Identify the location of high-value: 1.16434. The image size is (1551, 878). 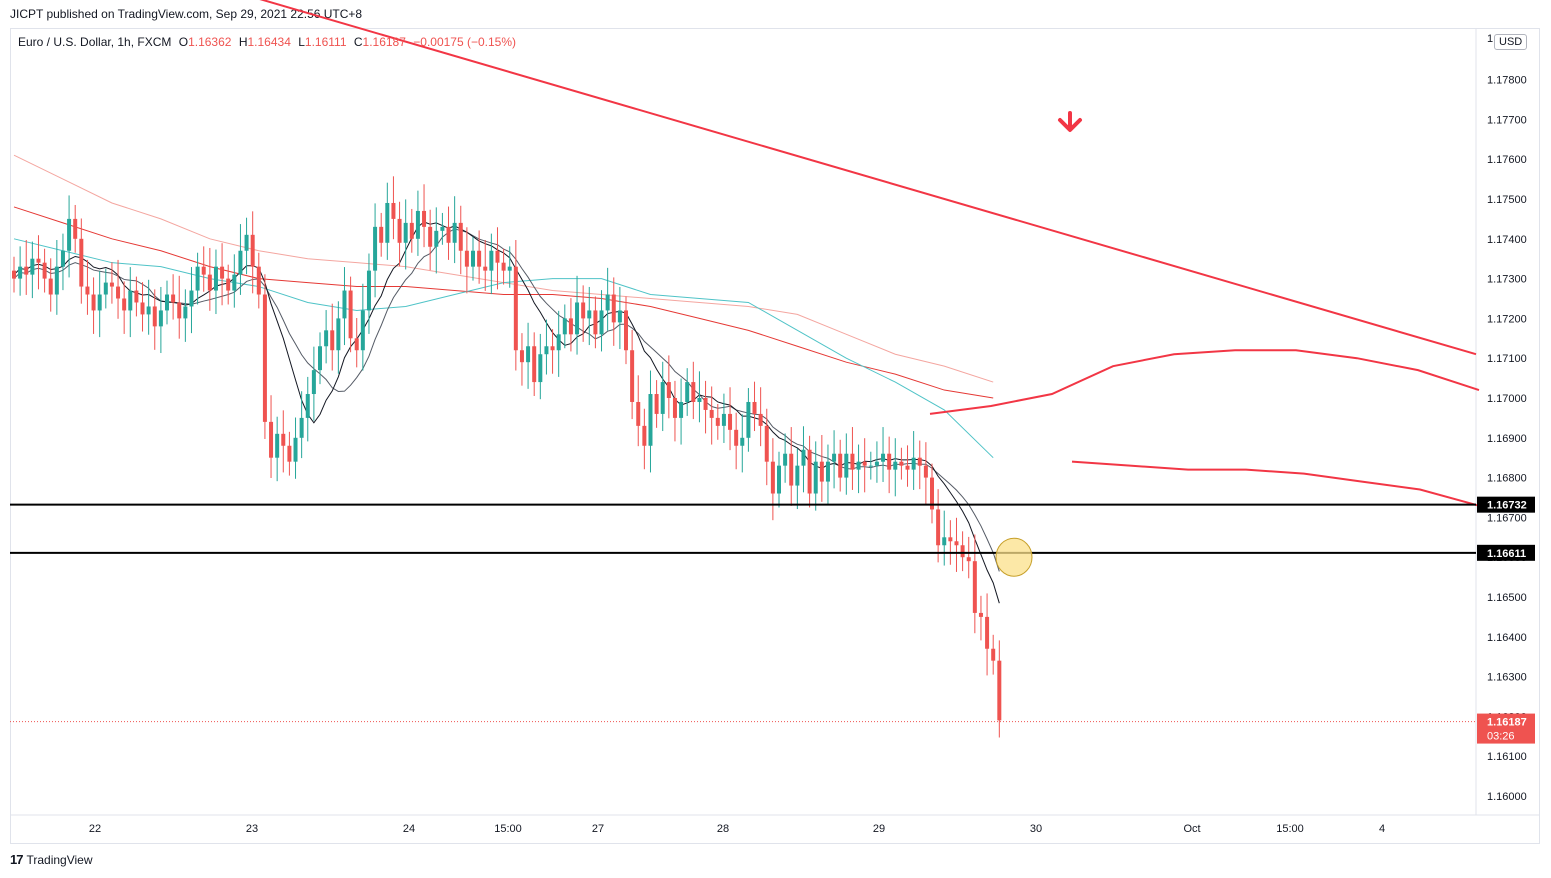
(269, 42).